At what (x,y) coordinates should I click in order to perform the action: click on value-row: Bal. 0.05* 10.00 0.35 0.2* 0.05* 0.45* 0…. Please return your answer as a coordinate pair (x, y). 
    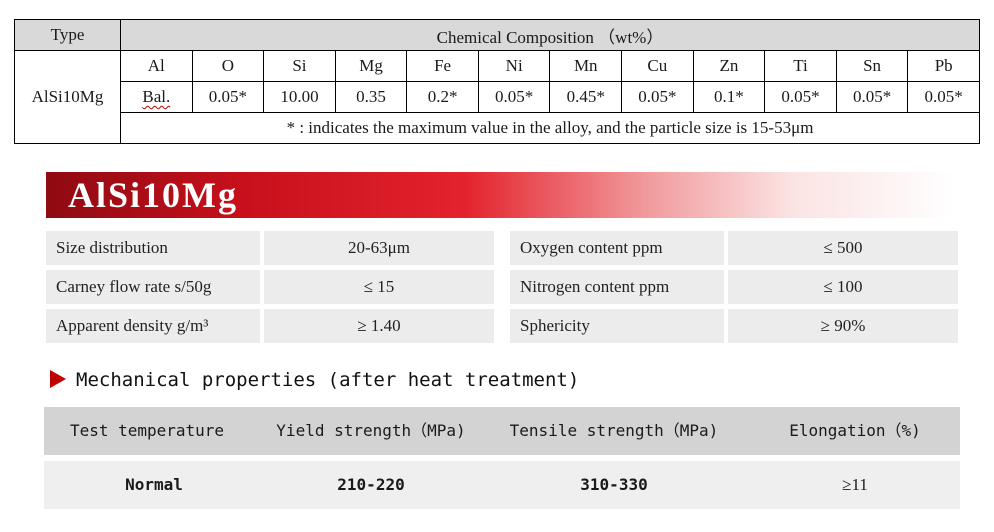
    Looking at the image, I should click on (497, 97).